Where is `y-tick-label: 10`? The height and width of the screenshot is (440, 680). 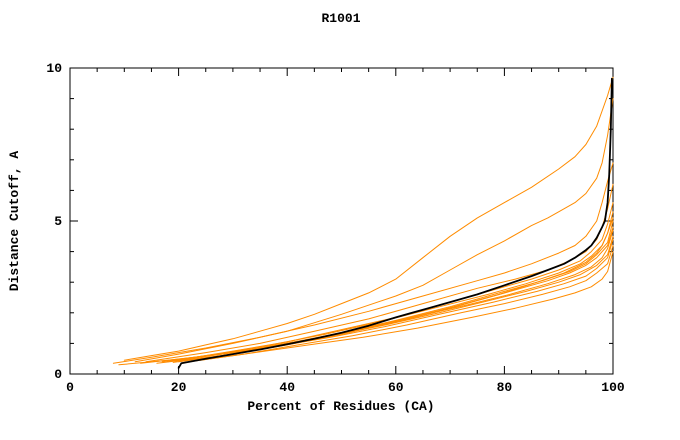 y-tick-label: 10 is located at coordinates (54, 68).